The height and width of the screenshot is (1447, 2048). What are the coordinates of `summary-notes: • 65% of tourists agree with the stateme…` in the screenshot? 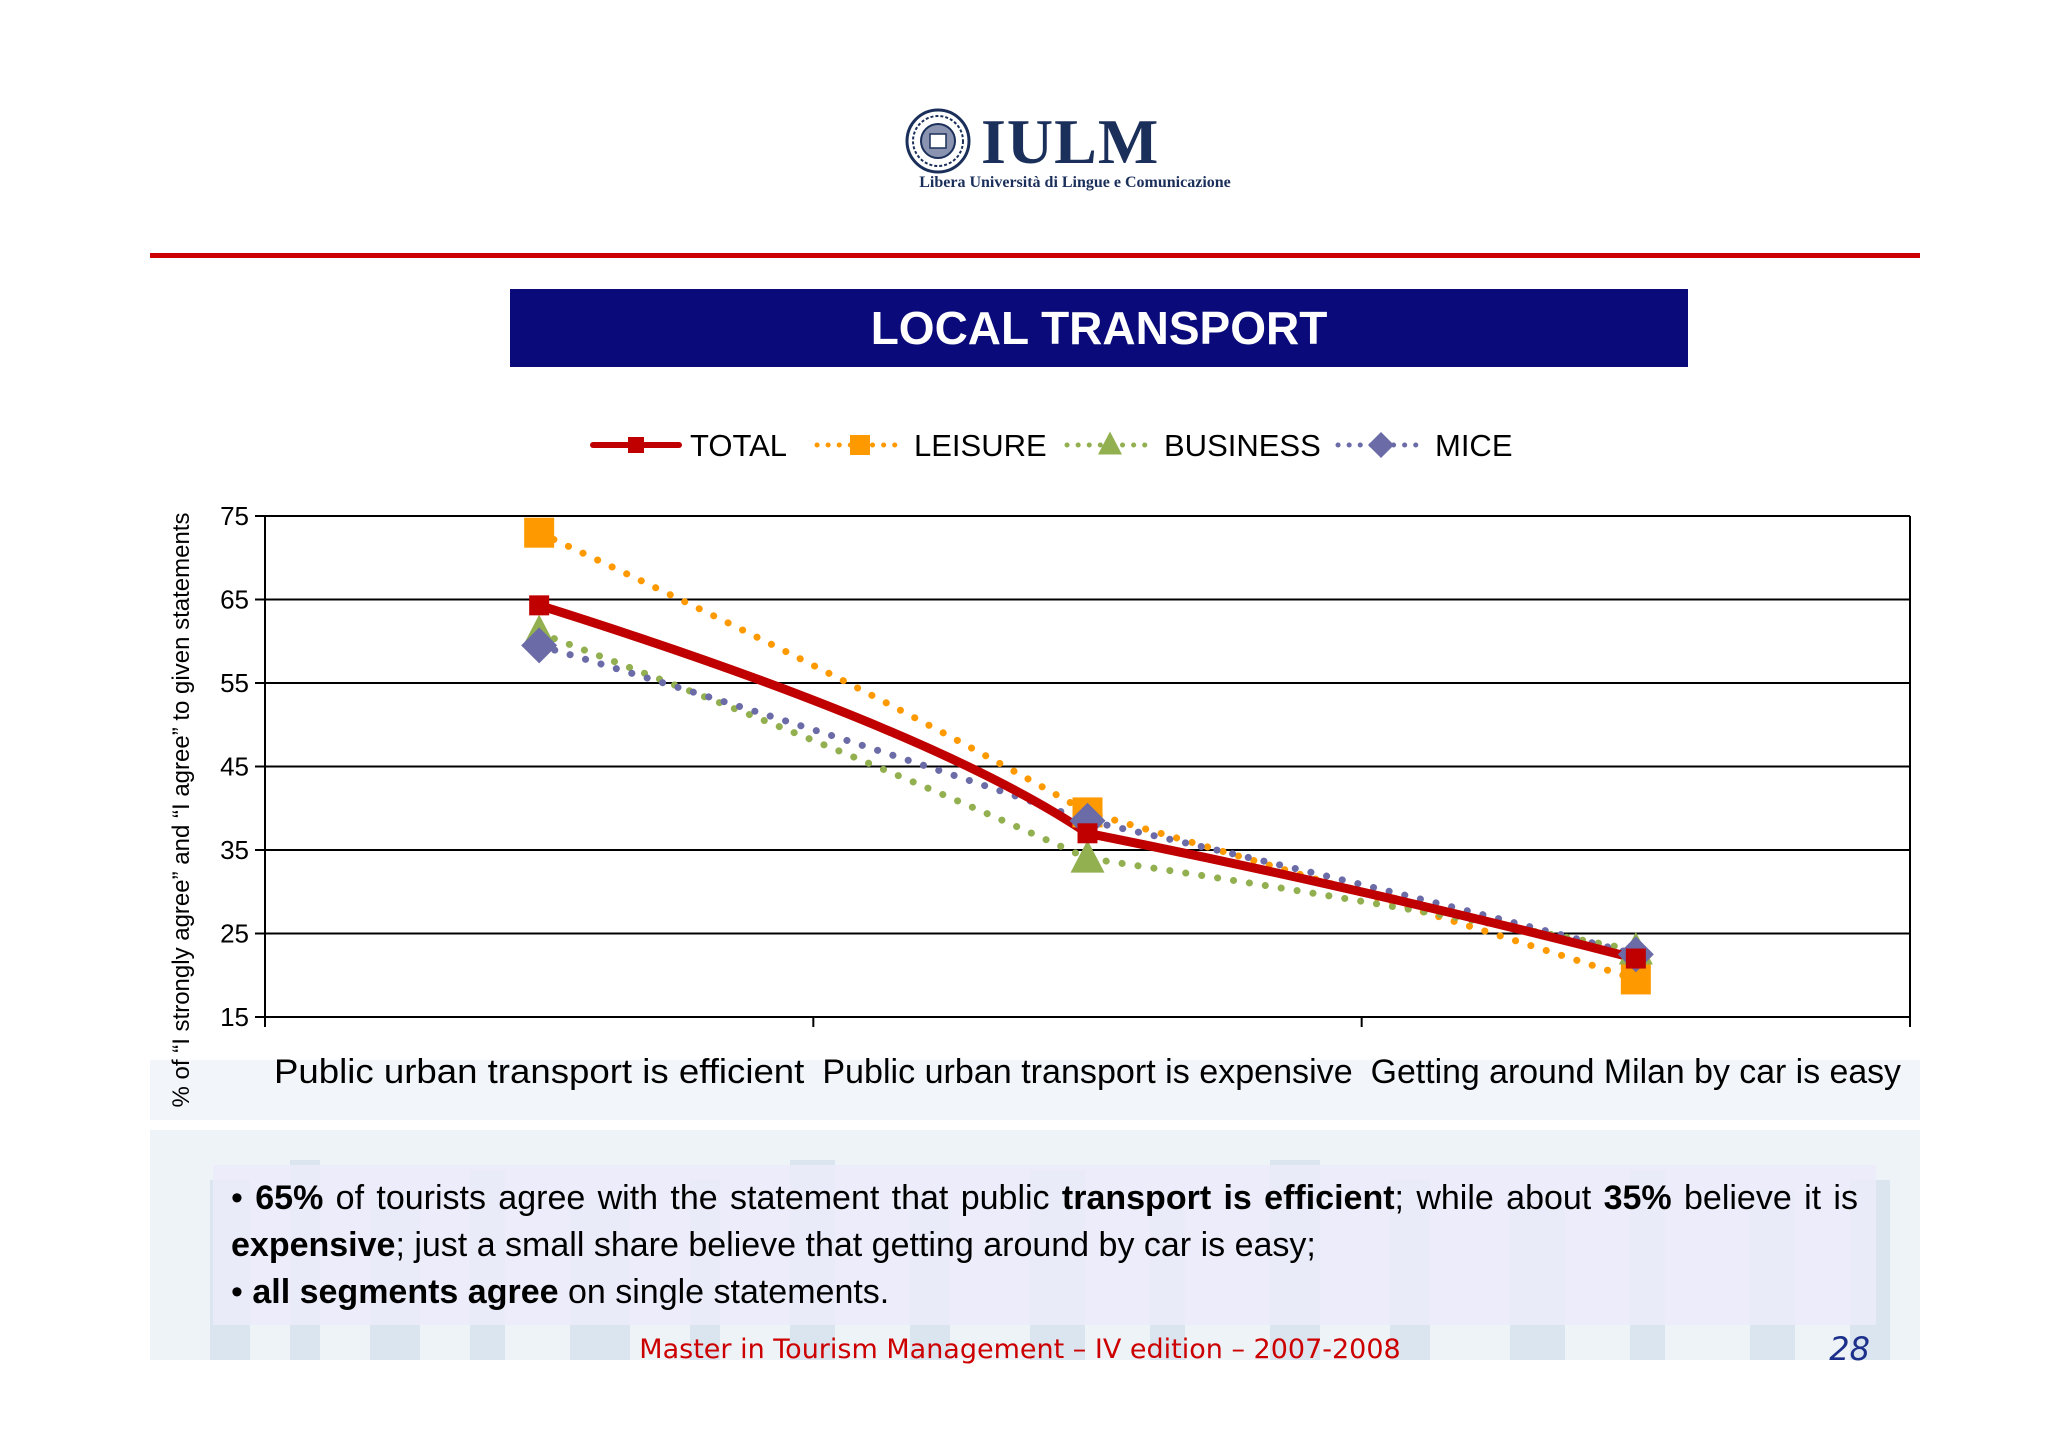 It's located at (1044, 1245).